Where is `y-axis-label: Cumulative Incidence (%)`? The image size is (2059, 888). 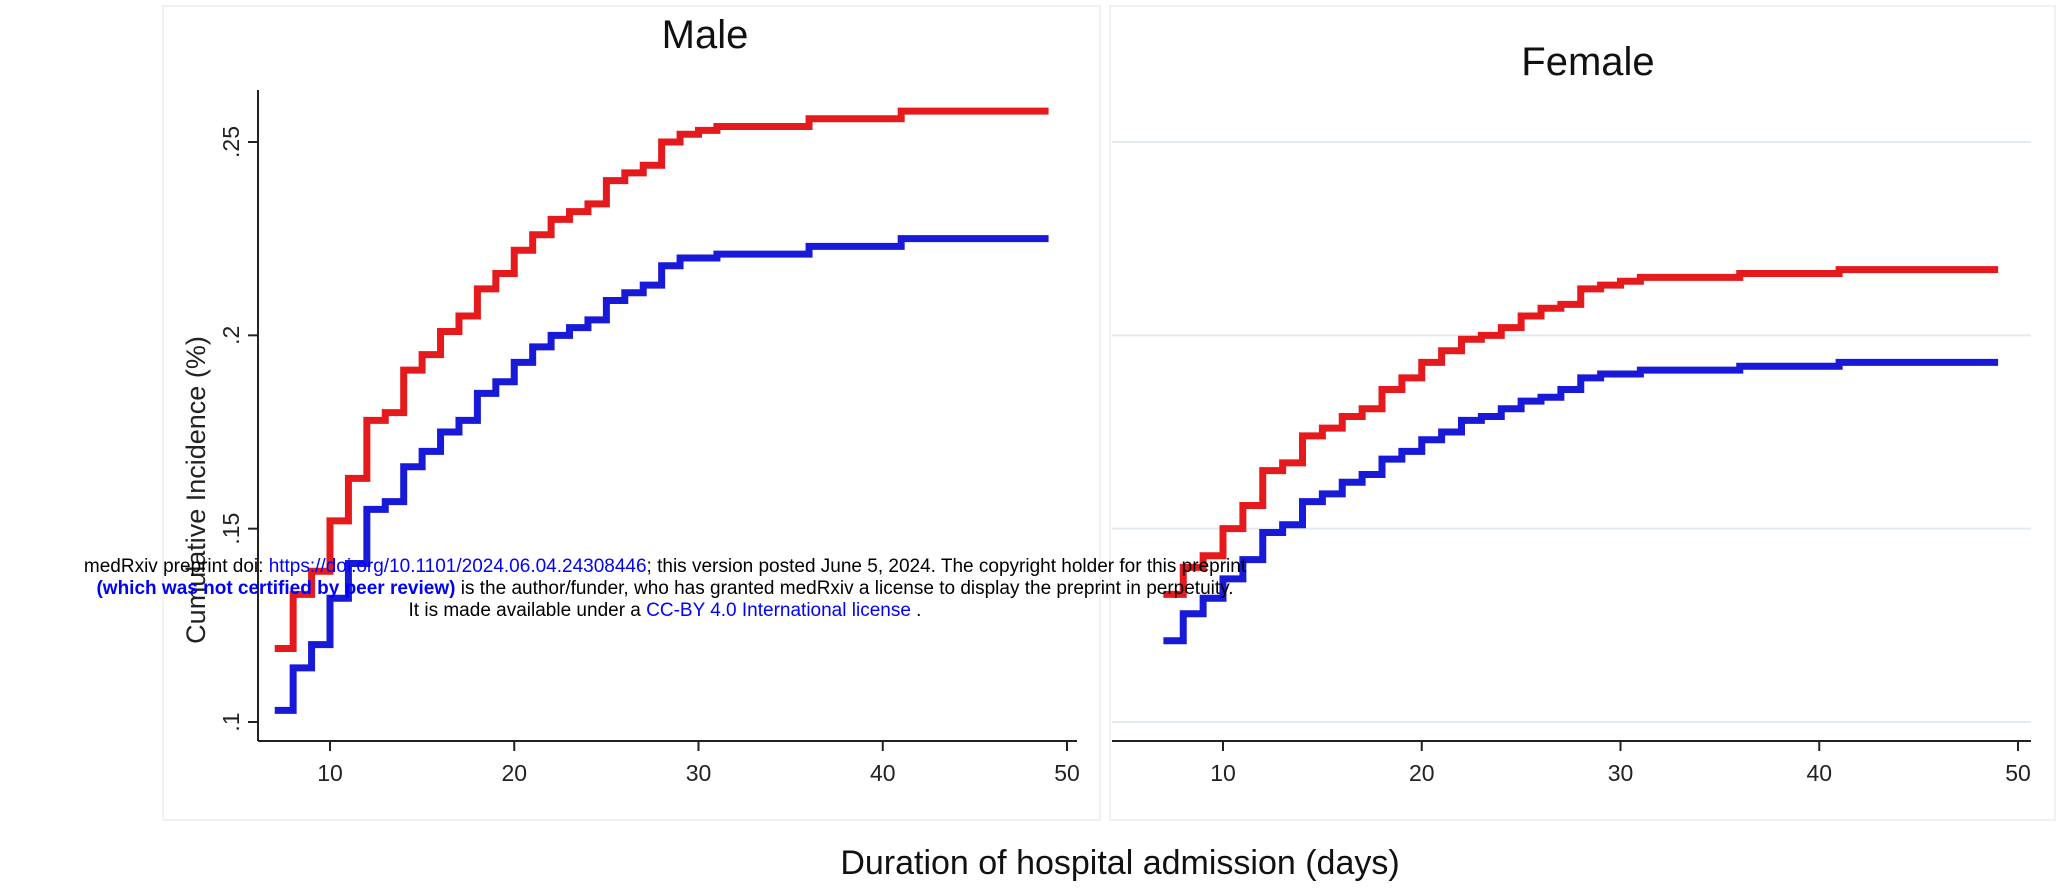
y-axis-label: Cumulative Incidence (%) is located at coordinates (196, 490).